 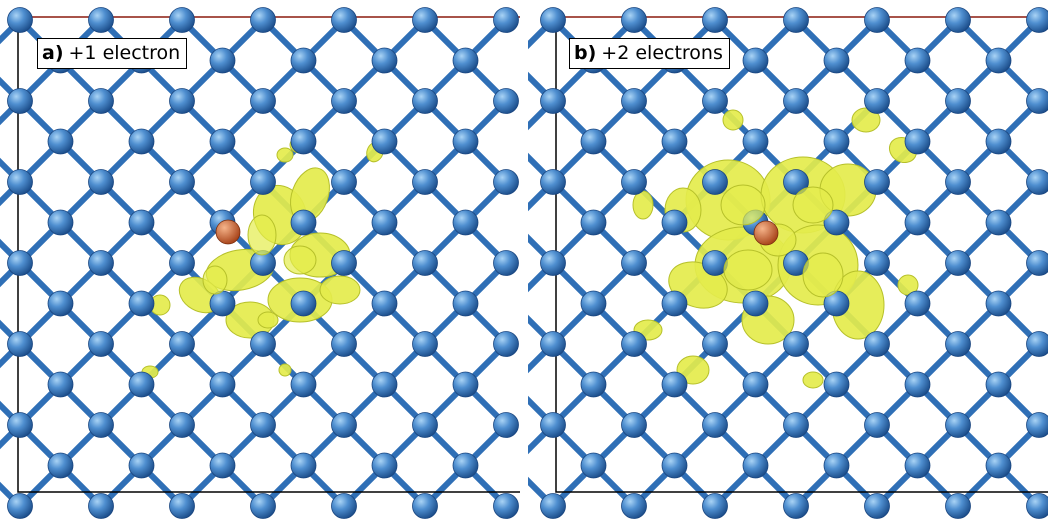 I want to click on panel-b-letter: b), so click(x=585, y=53).